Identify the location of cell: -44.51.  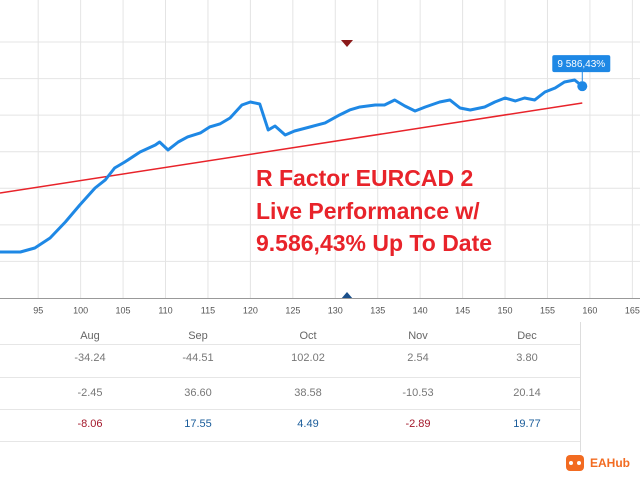
(197, 358).